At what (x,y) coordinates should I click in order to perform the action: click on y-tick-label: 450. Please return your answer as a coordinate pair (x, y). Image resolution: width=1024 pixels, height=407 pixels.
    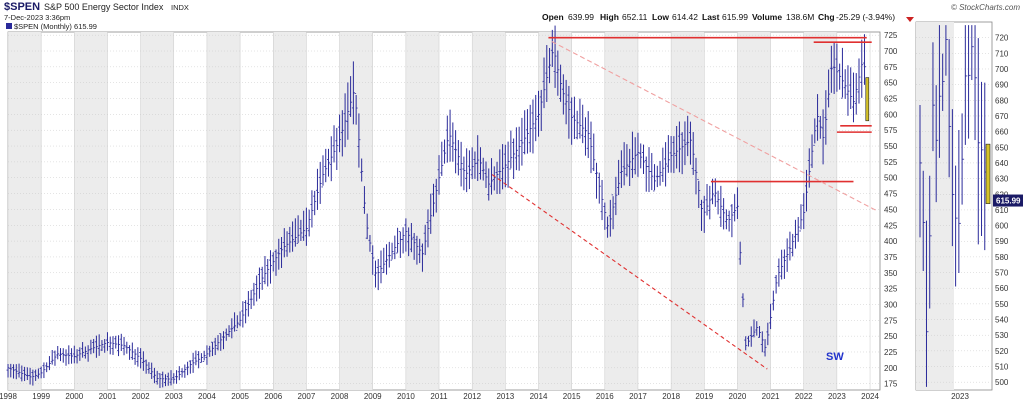
    Looking at the image, I should click on (891, 209).